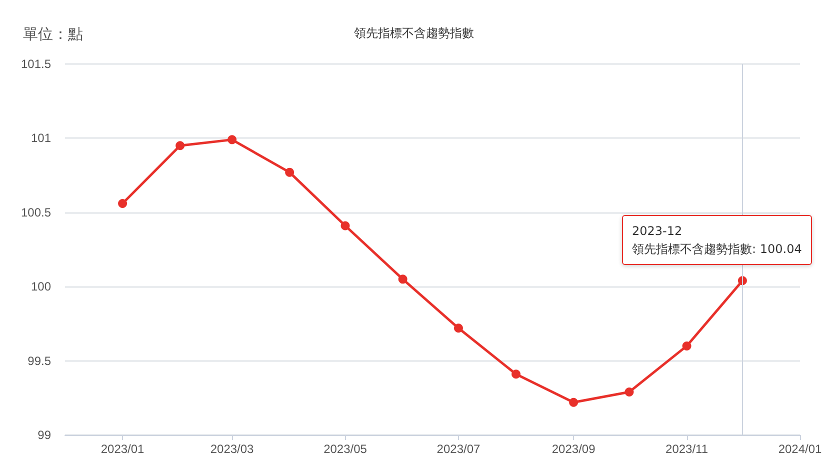  Describe the element at coordinates (40, 361) in the screenshot. I see `y-tick-label: 99.5` at that location.